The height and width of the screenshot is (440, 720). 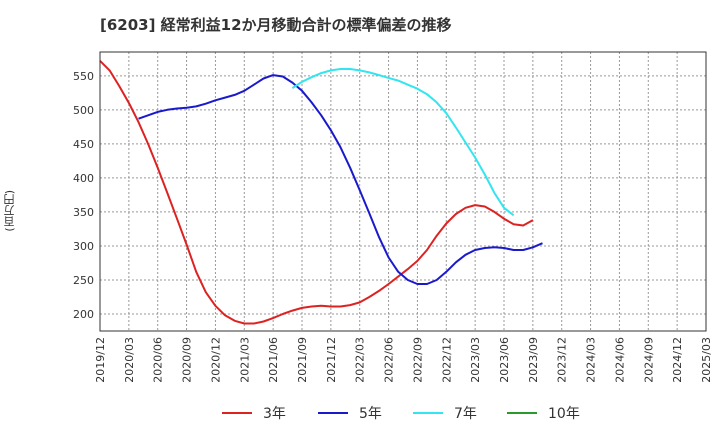 I want to click on x-tick-label: 2021/12, so click(x=331, y=360).